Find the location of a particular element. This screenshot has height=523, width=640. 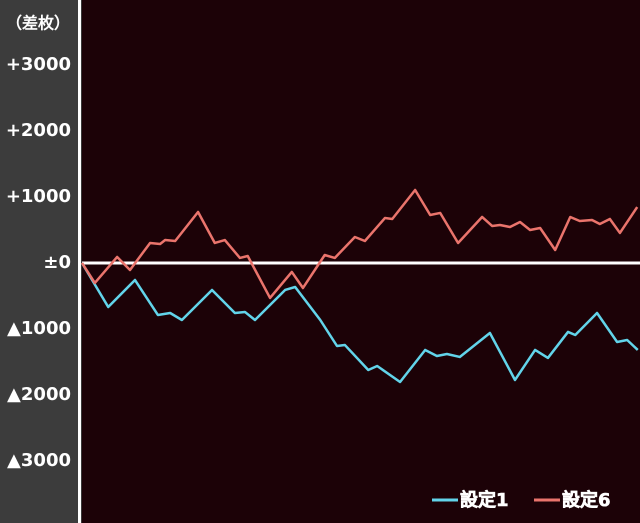

y-tick-label: ▲2000 is located at coordinates (39, 394).